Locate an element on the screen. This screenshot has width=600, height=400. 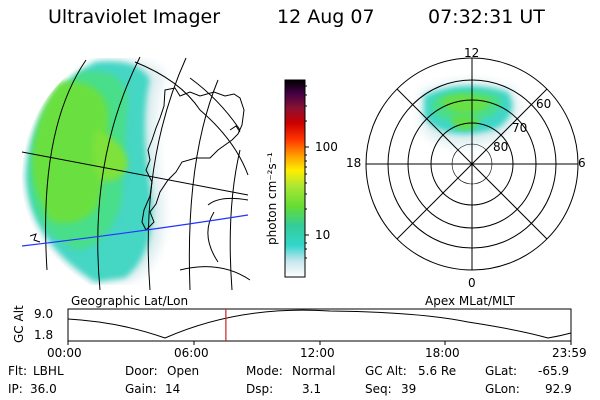
status-gain-label: Gain: is located at coordinates (141, 389).